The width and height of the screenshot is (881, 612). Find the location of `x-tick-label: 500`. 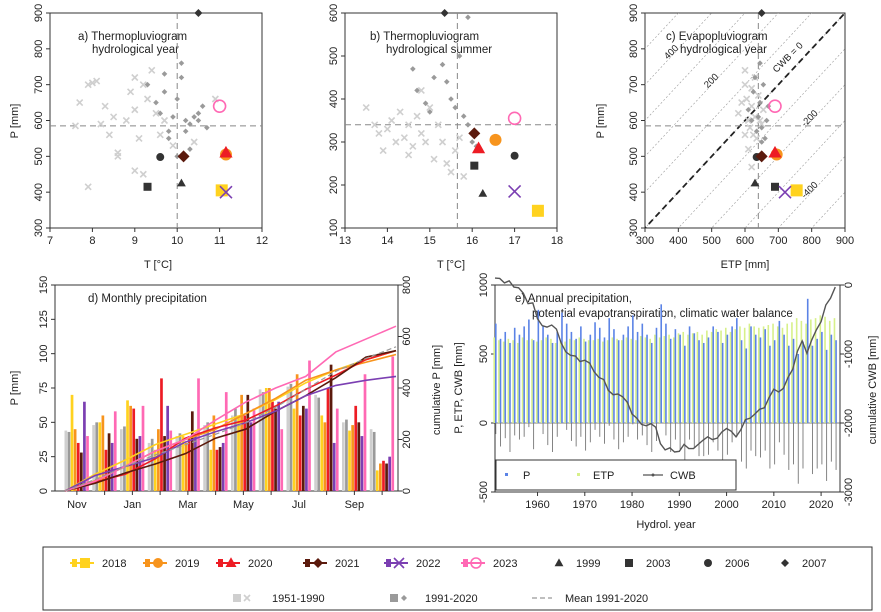

x-tick-label: 500 is located at coordinates (711, 241).